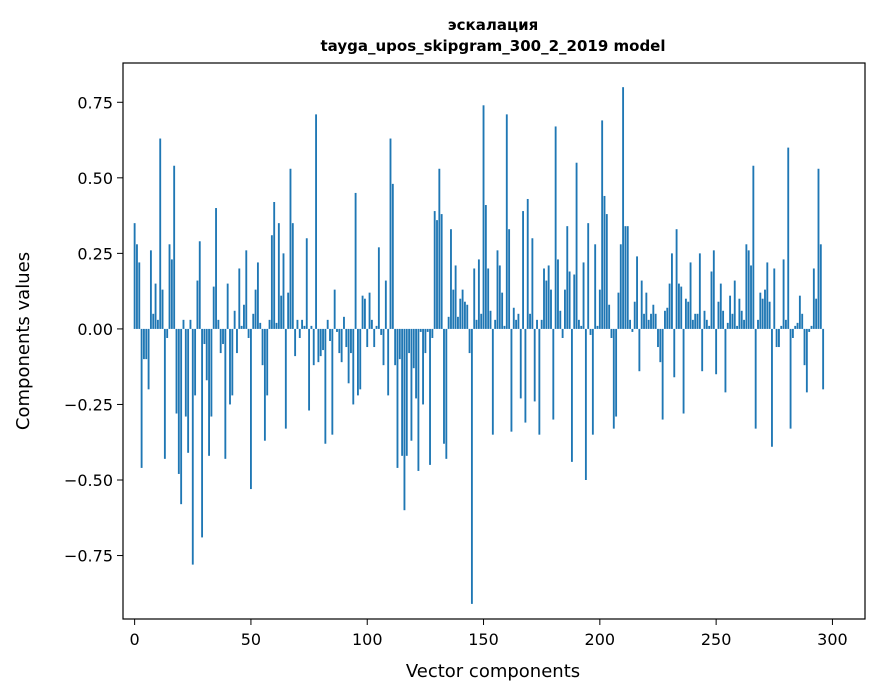 The image size is (880, 696). I want to click on y-tick-label: 0.25, so click(95, 253).